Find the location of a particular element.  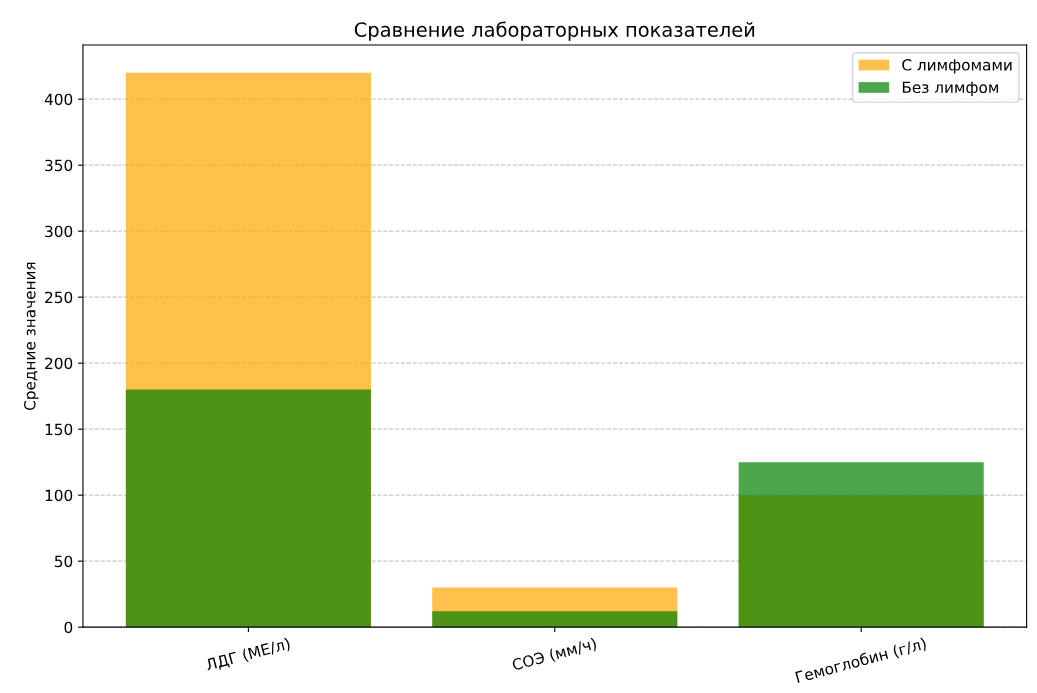

y-tick-label: 300 is located at coordinates (59, 231).